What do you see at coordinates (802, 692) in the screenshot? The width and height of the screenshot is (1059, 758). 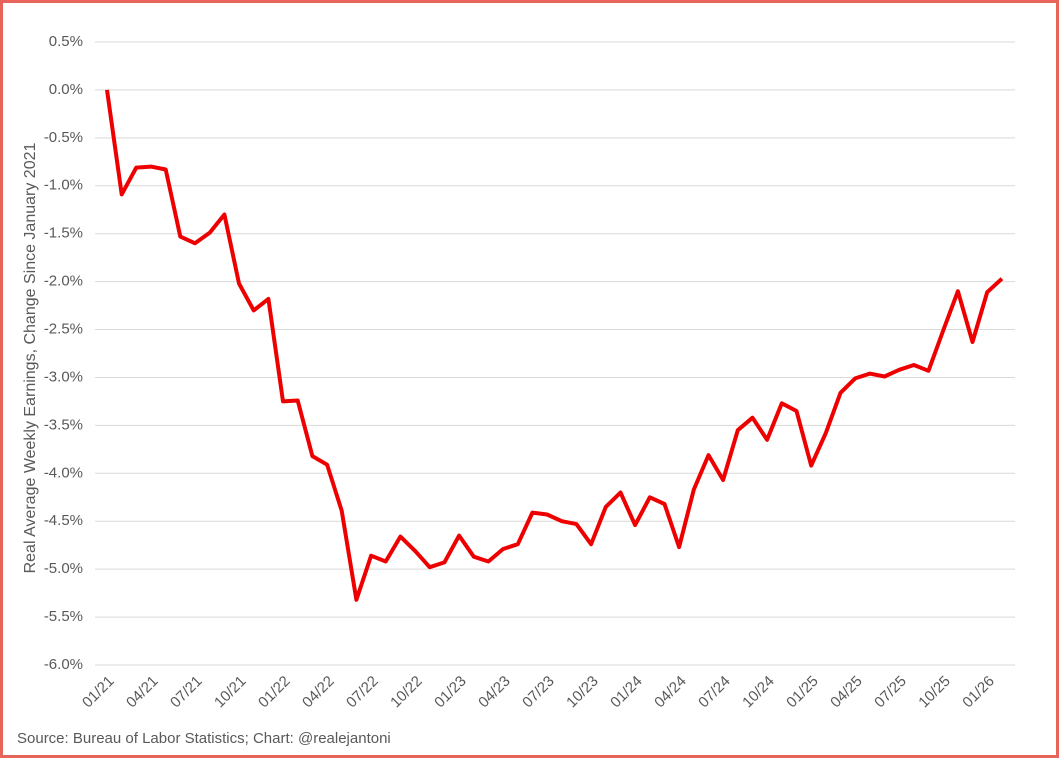 I see `x-tick-label: 01/25` at bounding box center [802, 692].